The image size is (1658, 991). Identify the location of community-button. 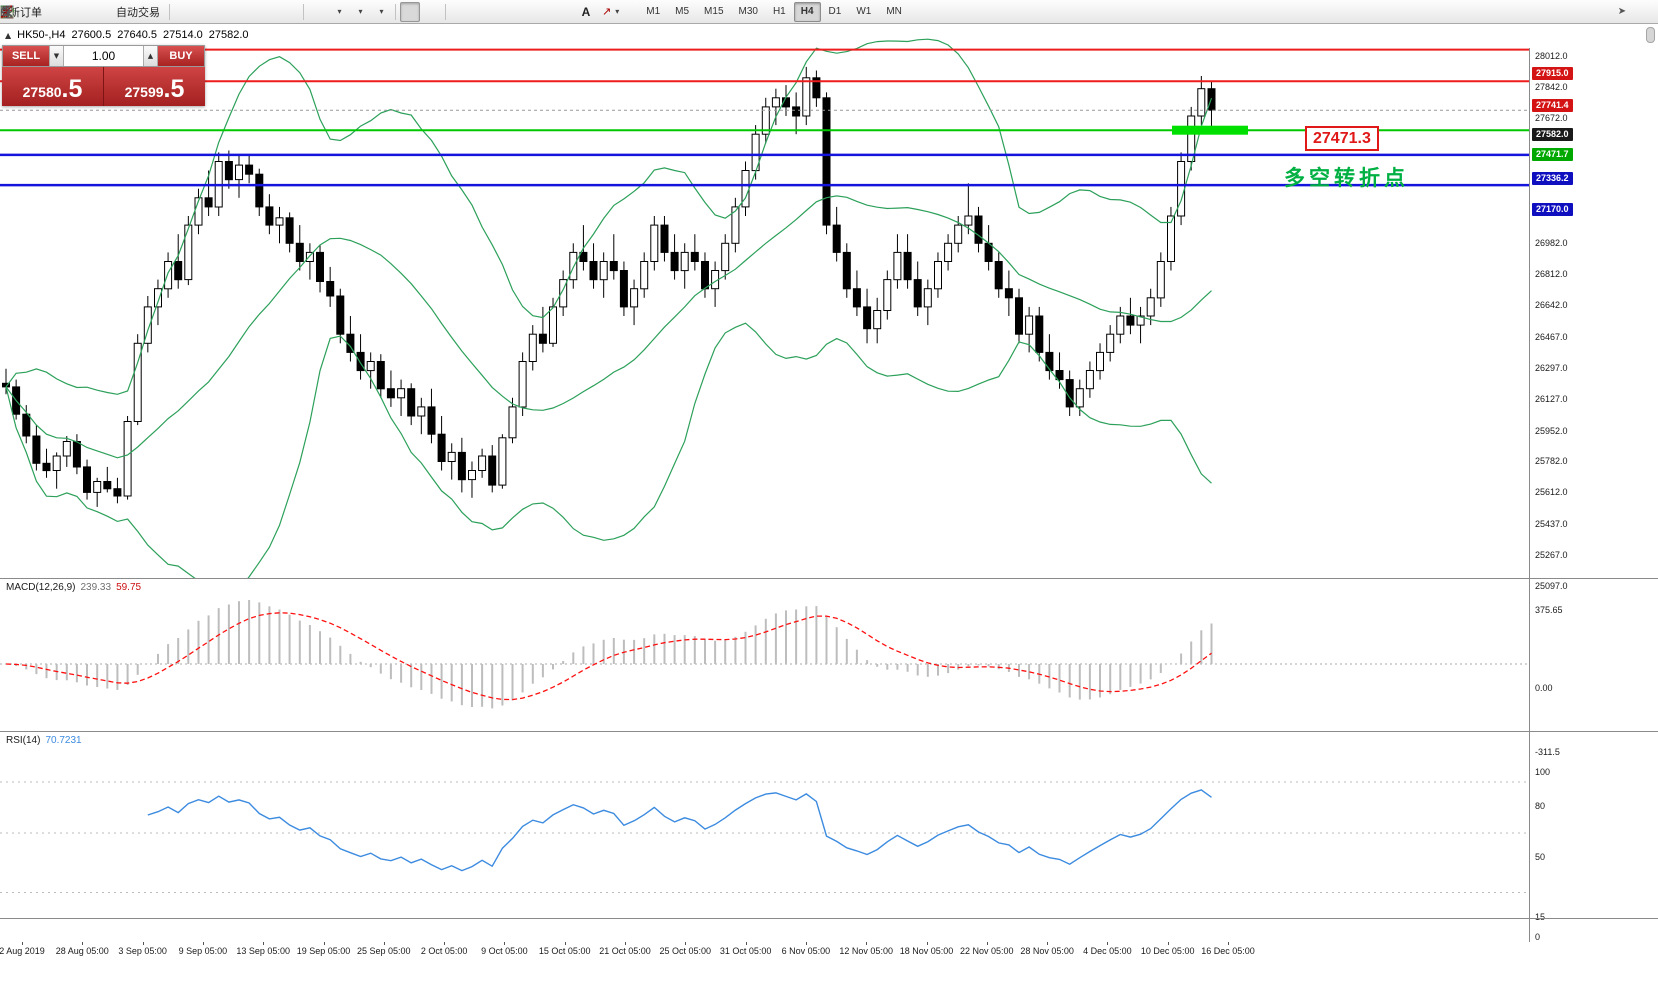
(55, 12).